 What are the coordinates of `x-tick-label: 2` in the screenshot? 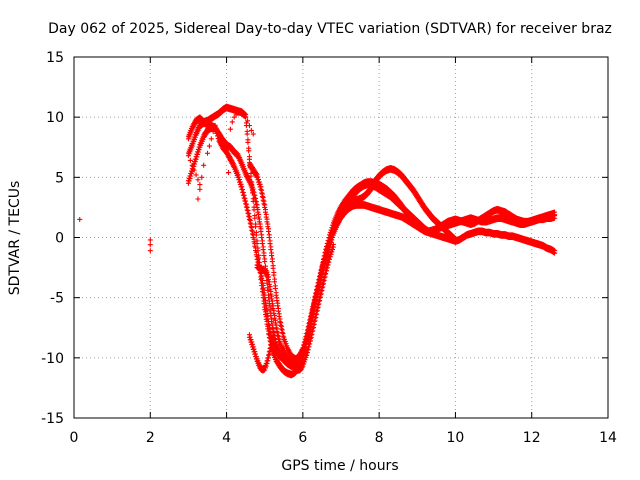 It's located at (150, 438).